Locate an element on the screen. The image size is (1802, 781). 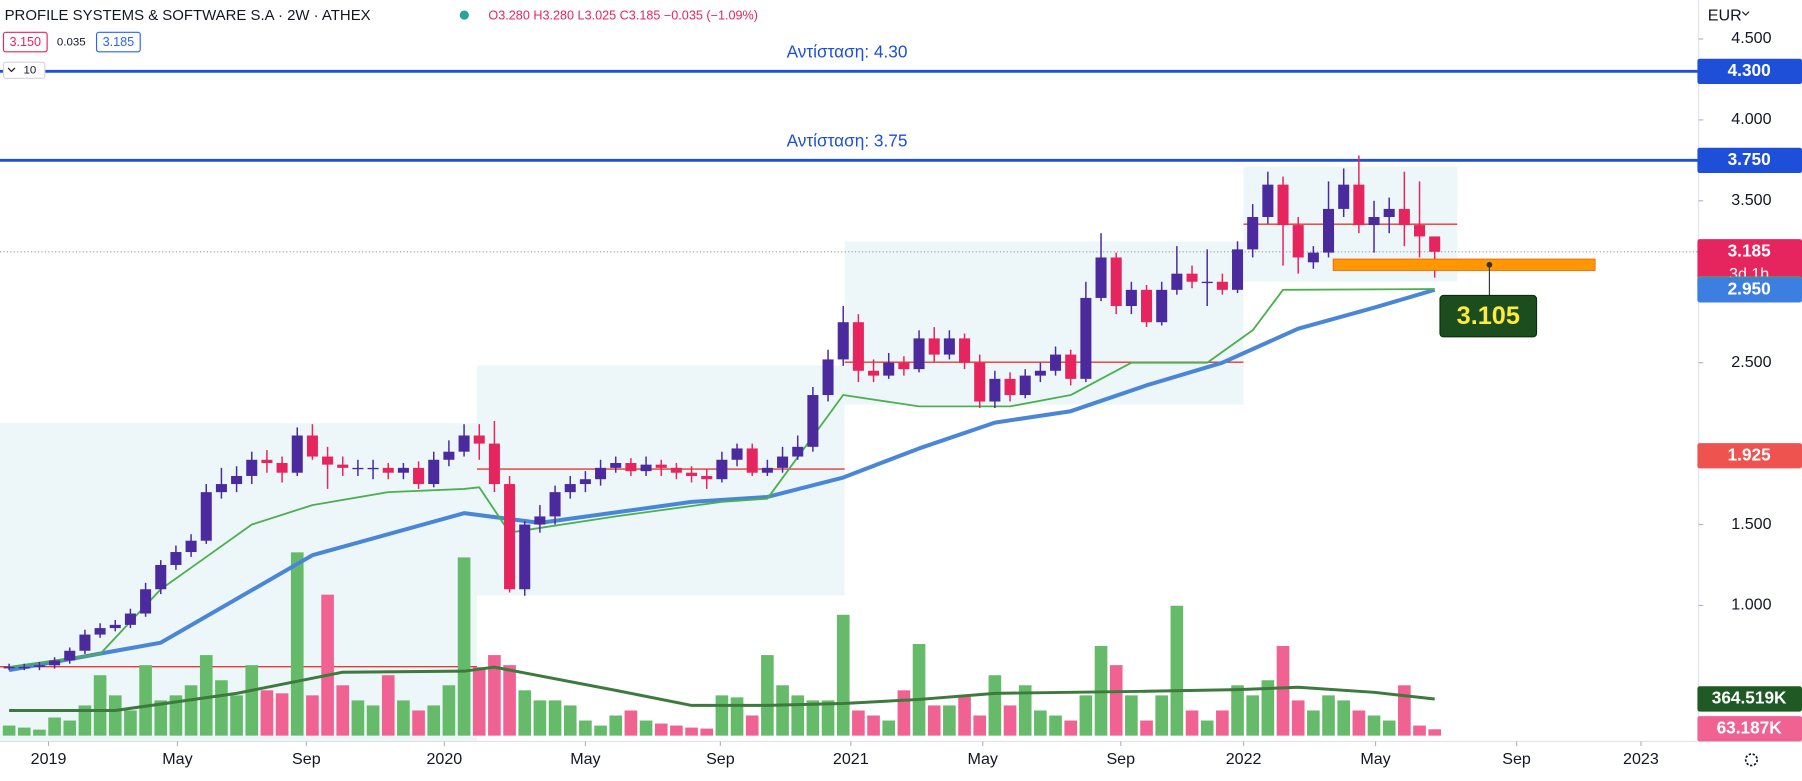
sell-box is located at coordinates (25, 42).